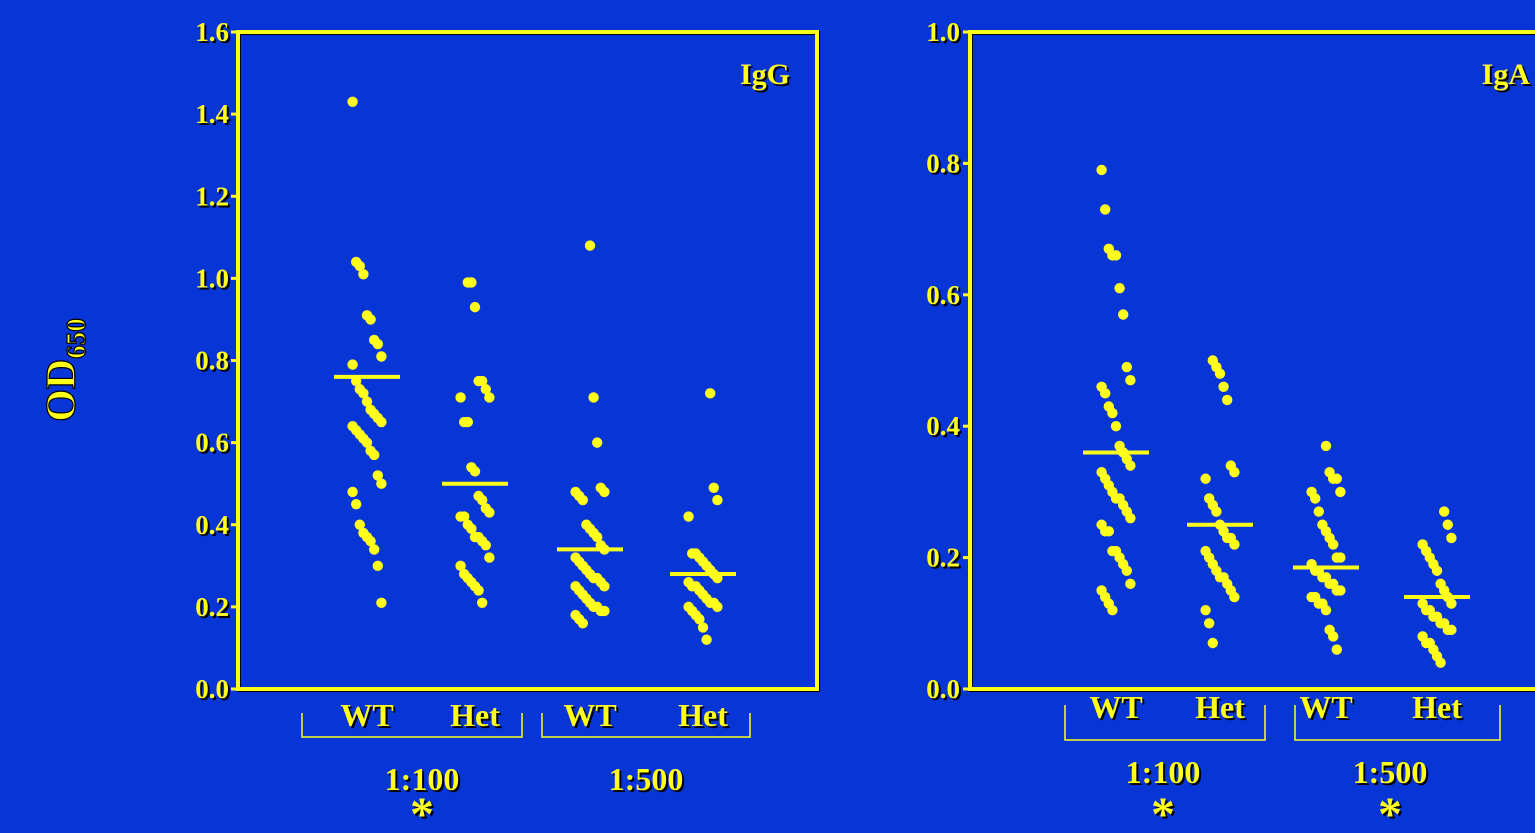 Image resolution: width=1535 pixels, height=833 pixels. What do you see at coordinates (1163, 772) in the screenshot?
I see `iga-dilution-label-text: 1:100` at bounding box center [1163, 772].